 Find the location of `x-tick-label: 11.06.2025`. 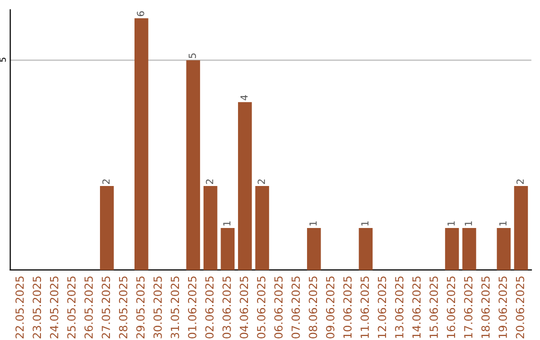

x-tick-label: 11.06.2025 is located at coordinates (364, 307).